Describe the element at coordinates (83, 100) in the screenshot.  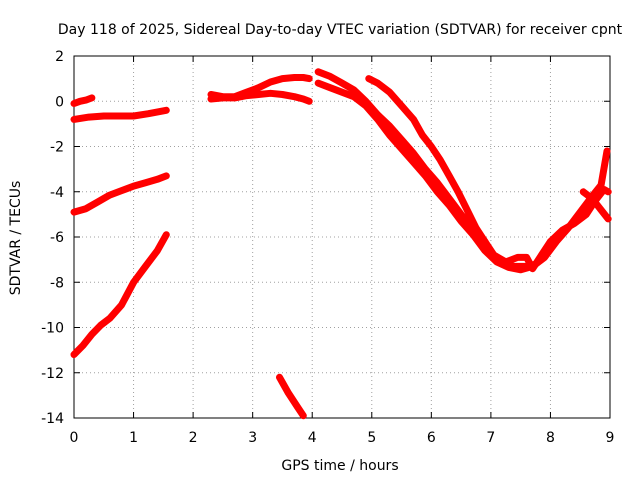
I see `series-s1` at that location.